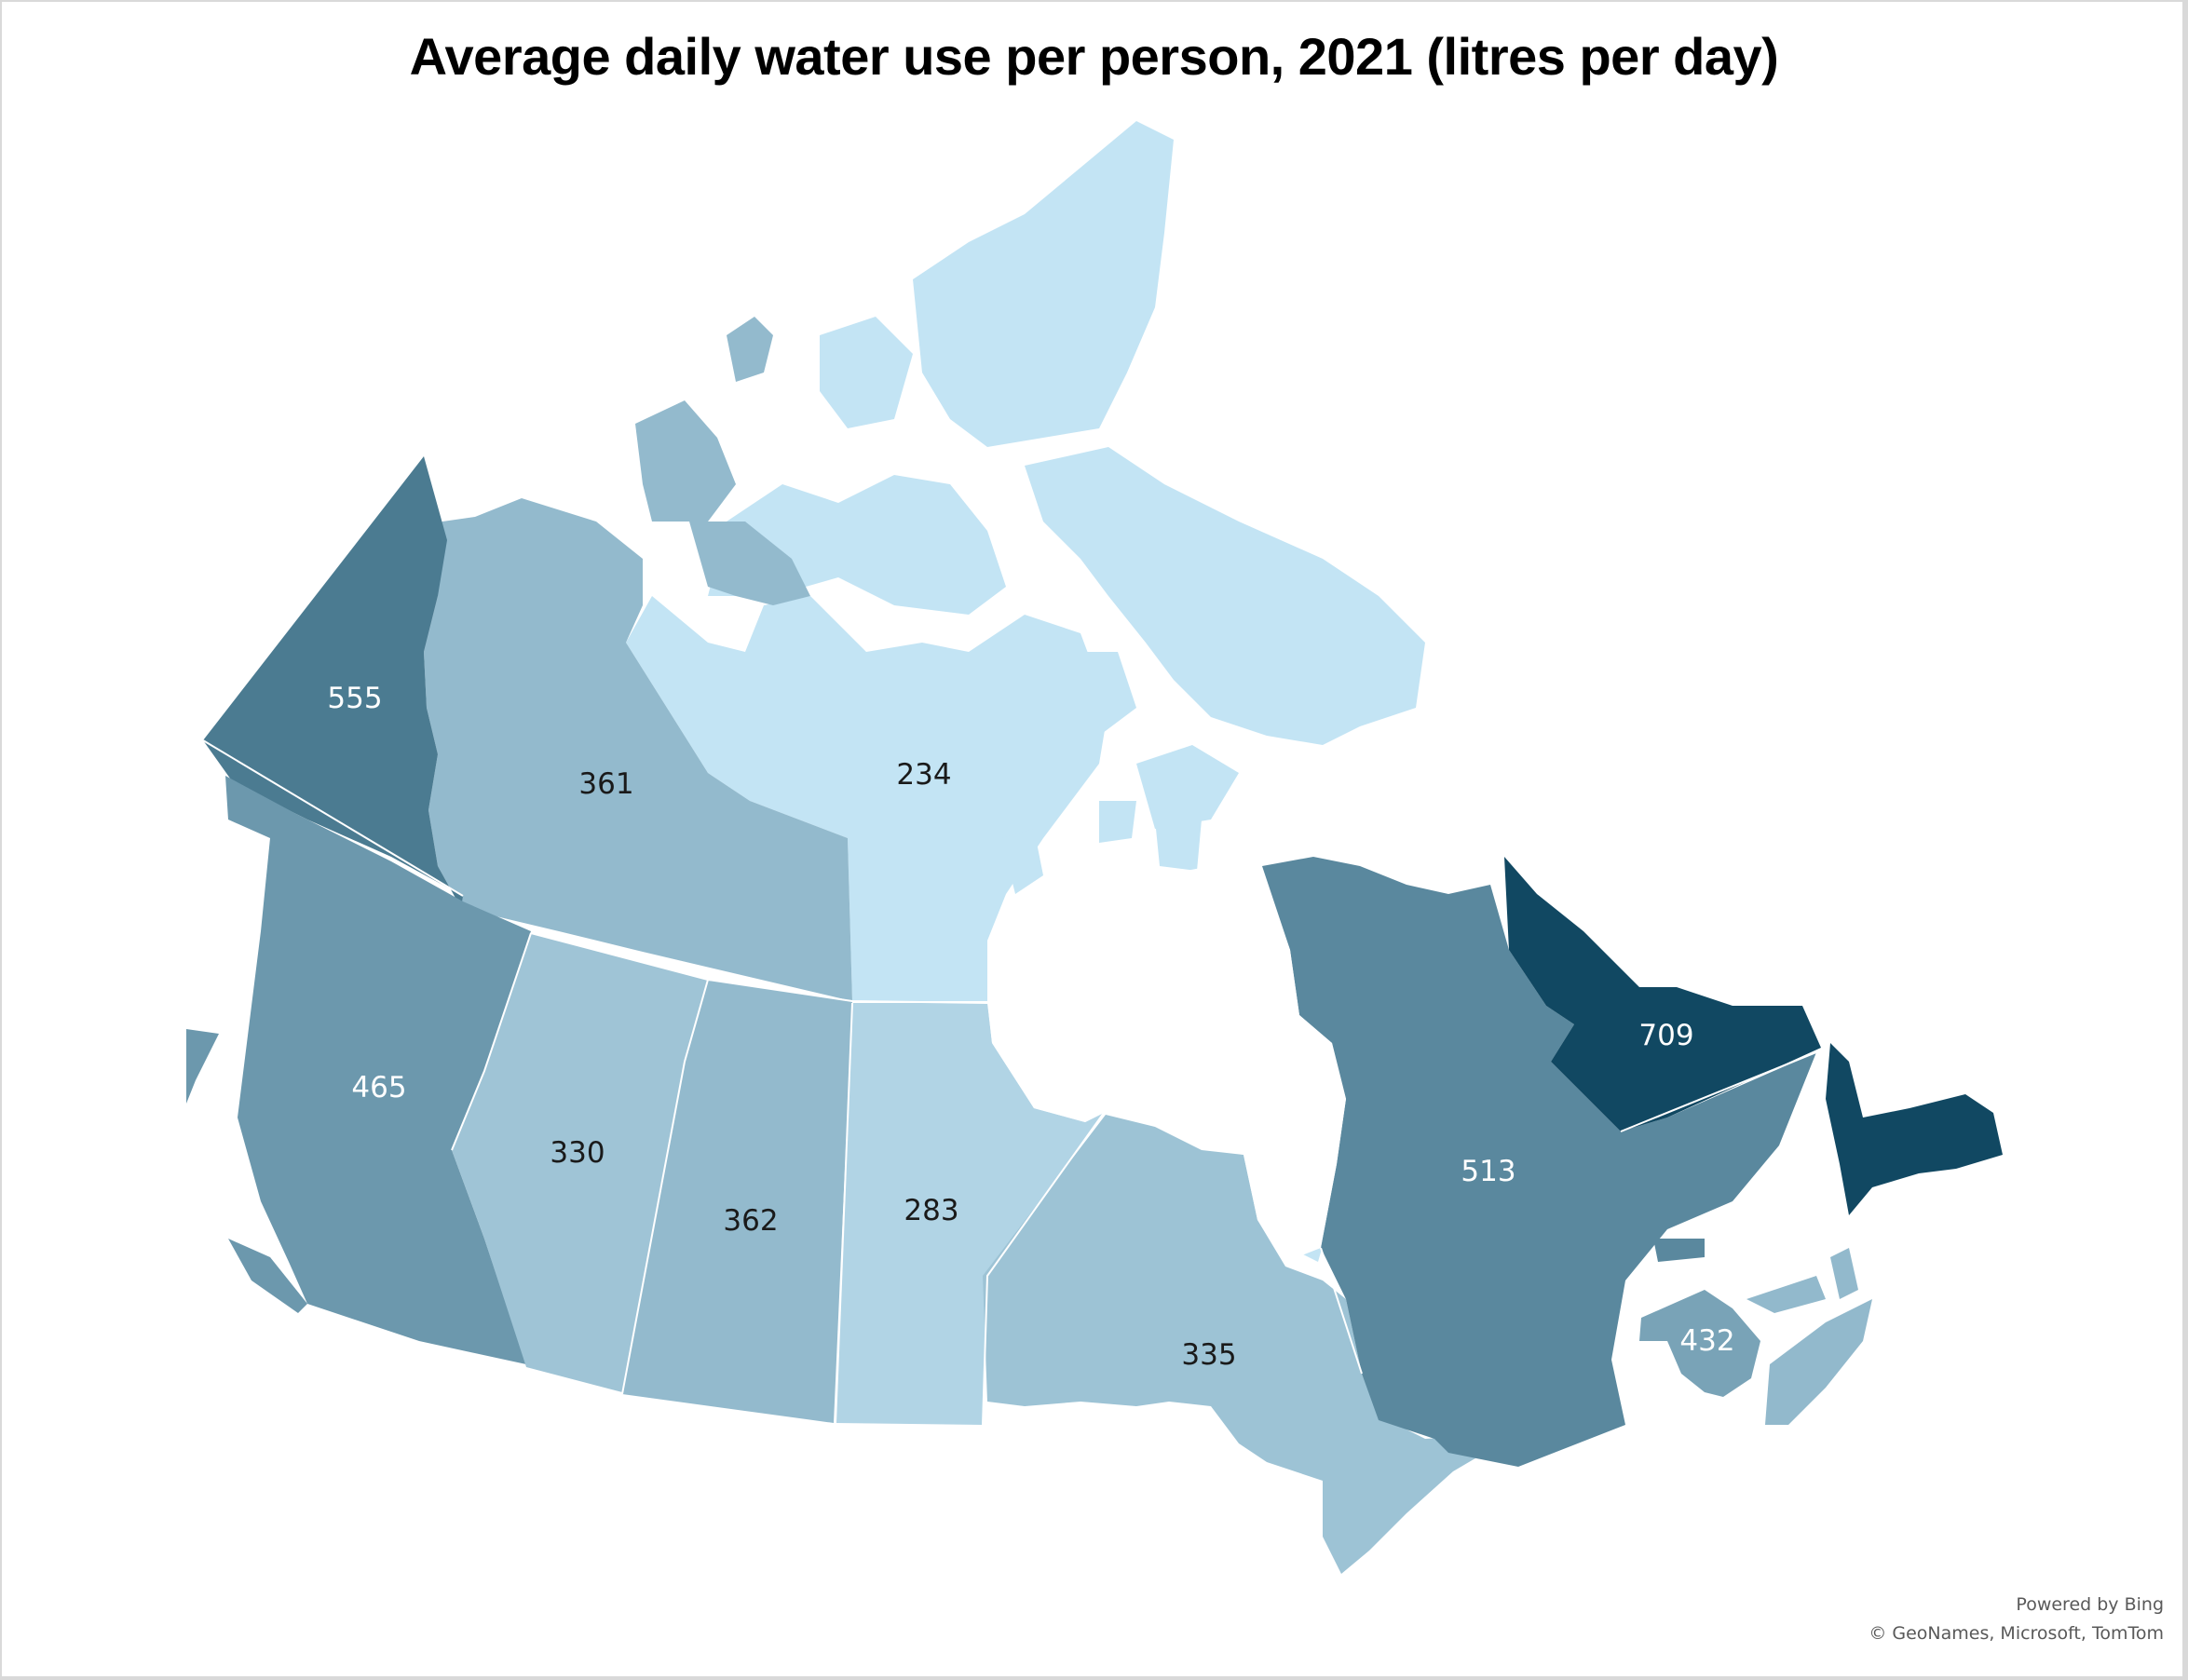  I want to click on region-manitoba, so click(970, 1214).